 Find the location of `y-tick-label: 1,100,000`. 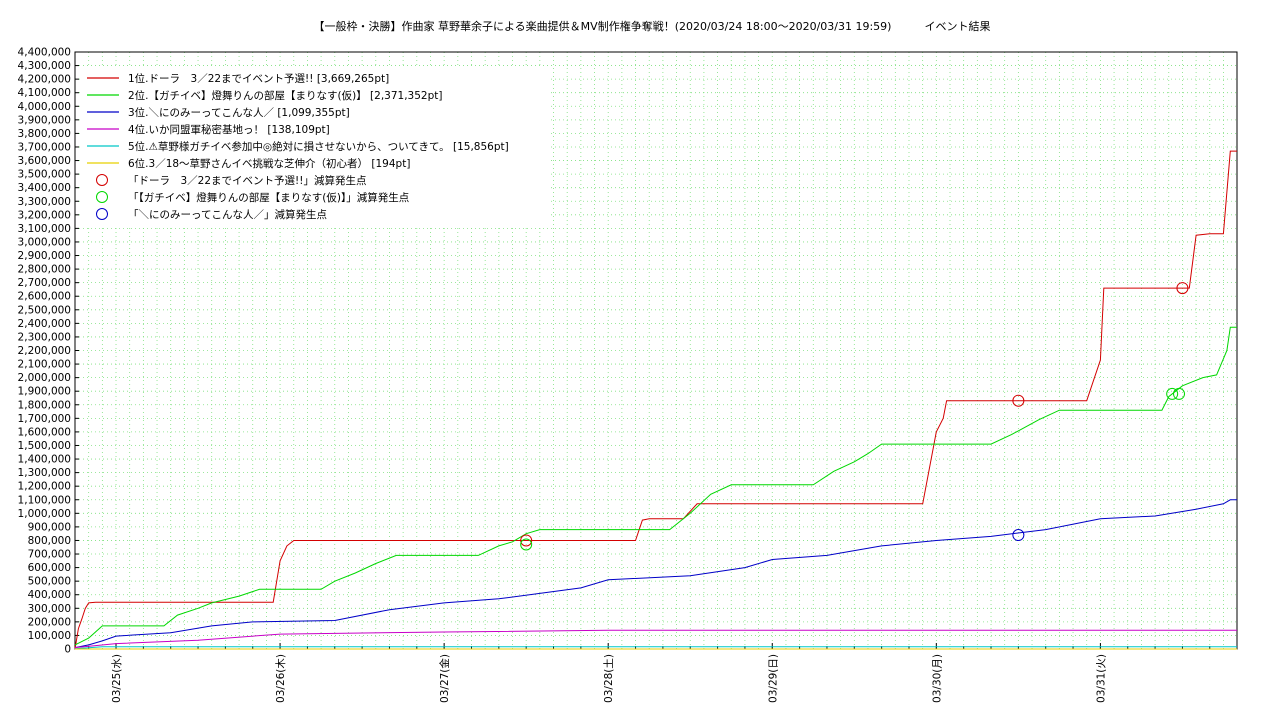

y-tick-label: 1,100,000 is located at coordinates (44, 500).